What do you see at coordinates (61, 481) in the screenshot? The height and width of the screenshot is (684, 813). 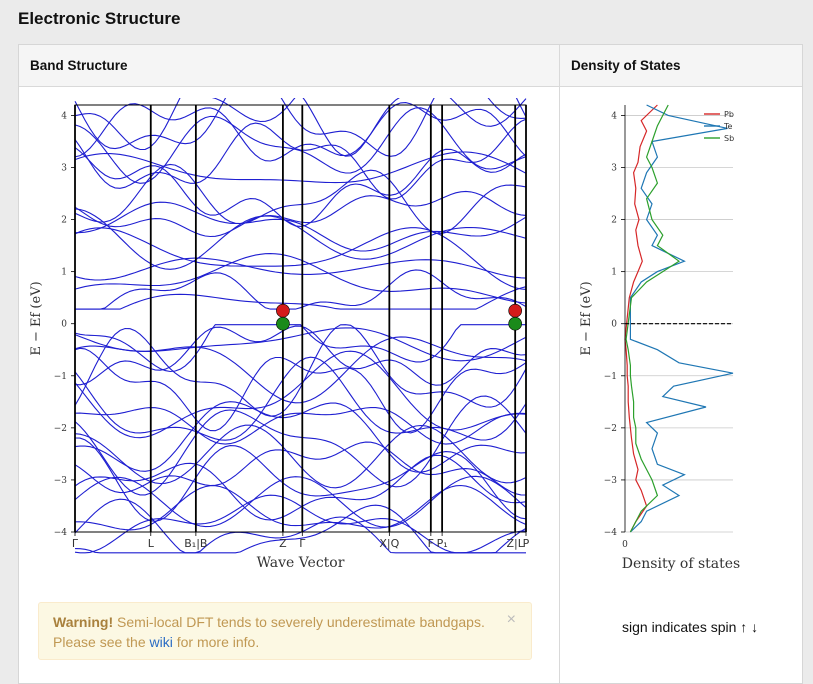 I see `y-tick-label: −3` at bounding box center [61, 481].